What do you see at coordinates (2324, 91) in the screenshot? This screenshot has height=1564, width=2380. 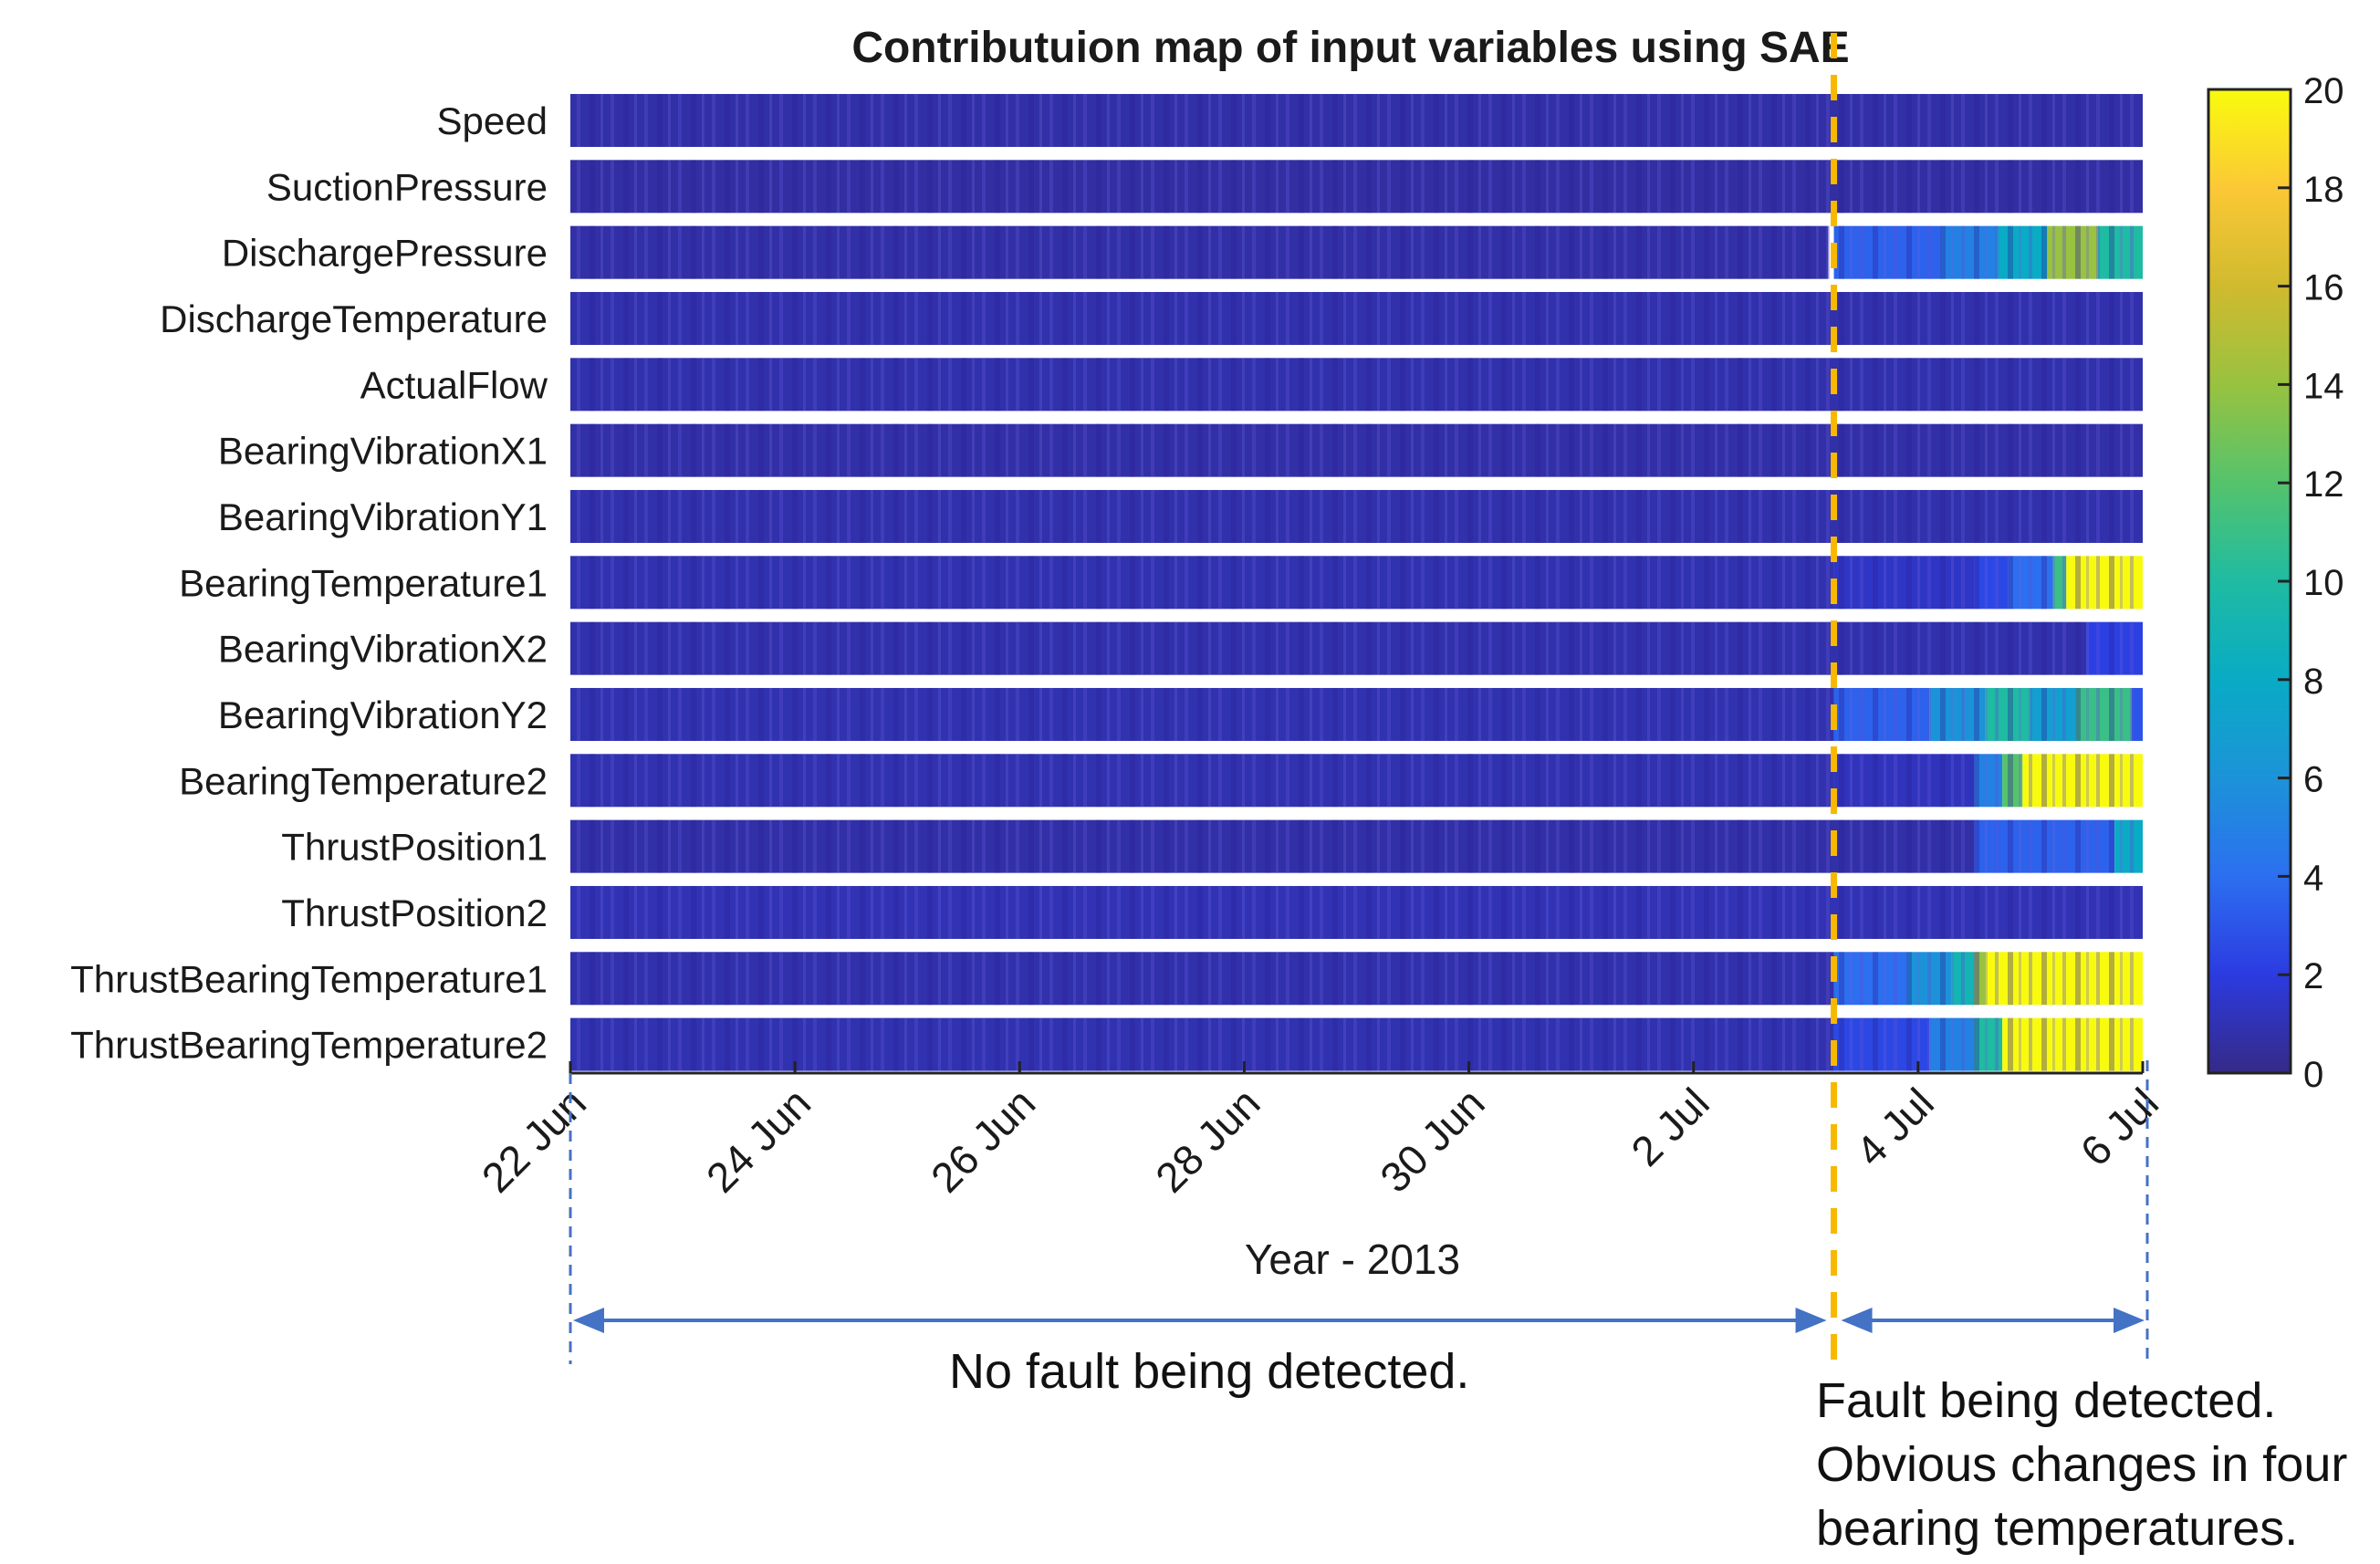 I see `colorbar-tick-label: 20` at bounding box center [2324, 91].